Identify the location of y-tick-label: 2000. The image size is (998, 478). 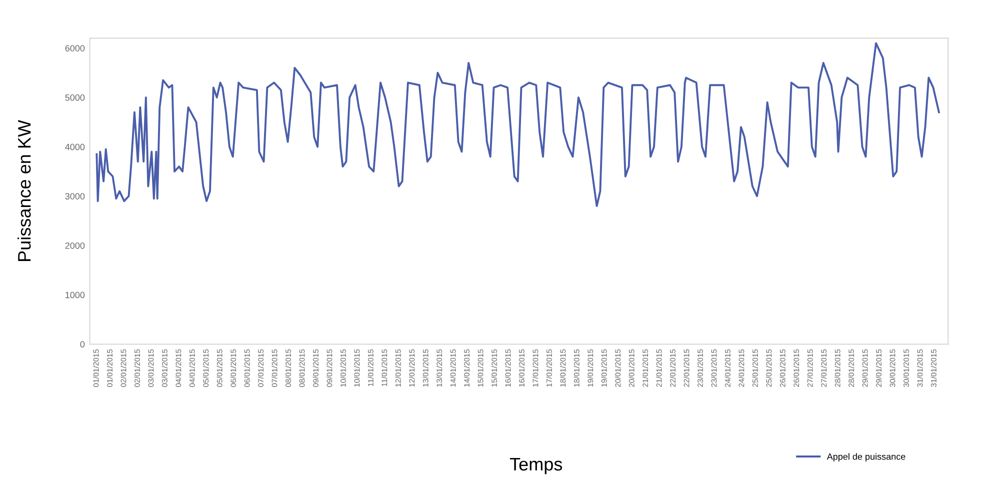
(75, 245).